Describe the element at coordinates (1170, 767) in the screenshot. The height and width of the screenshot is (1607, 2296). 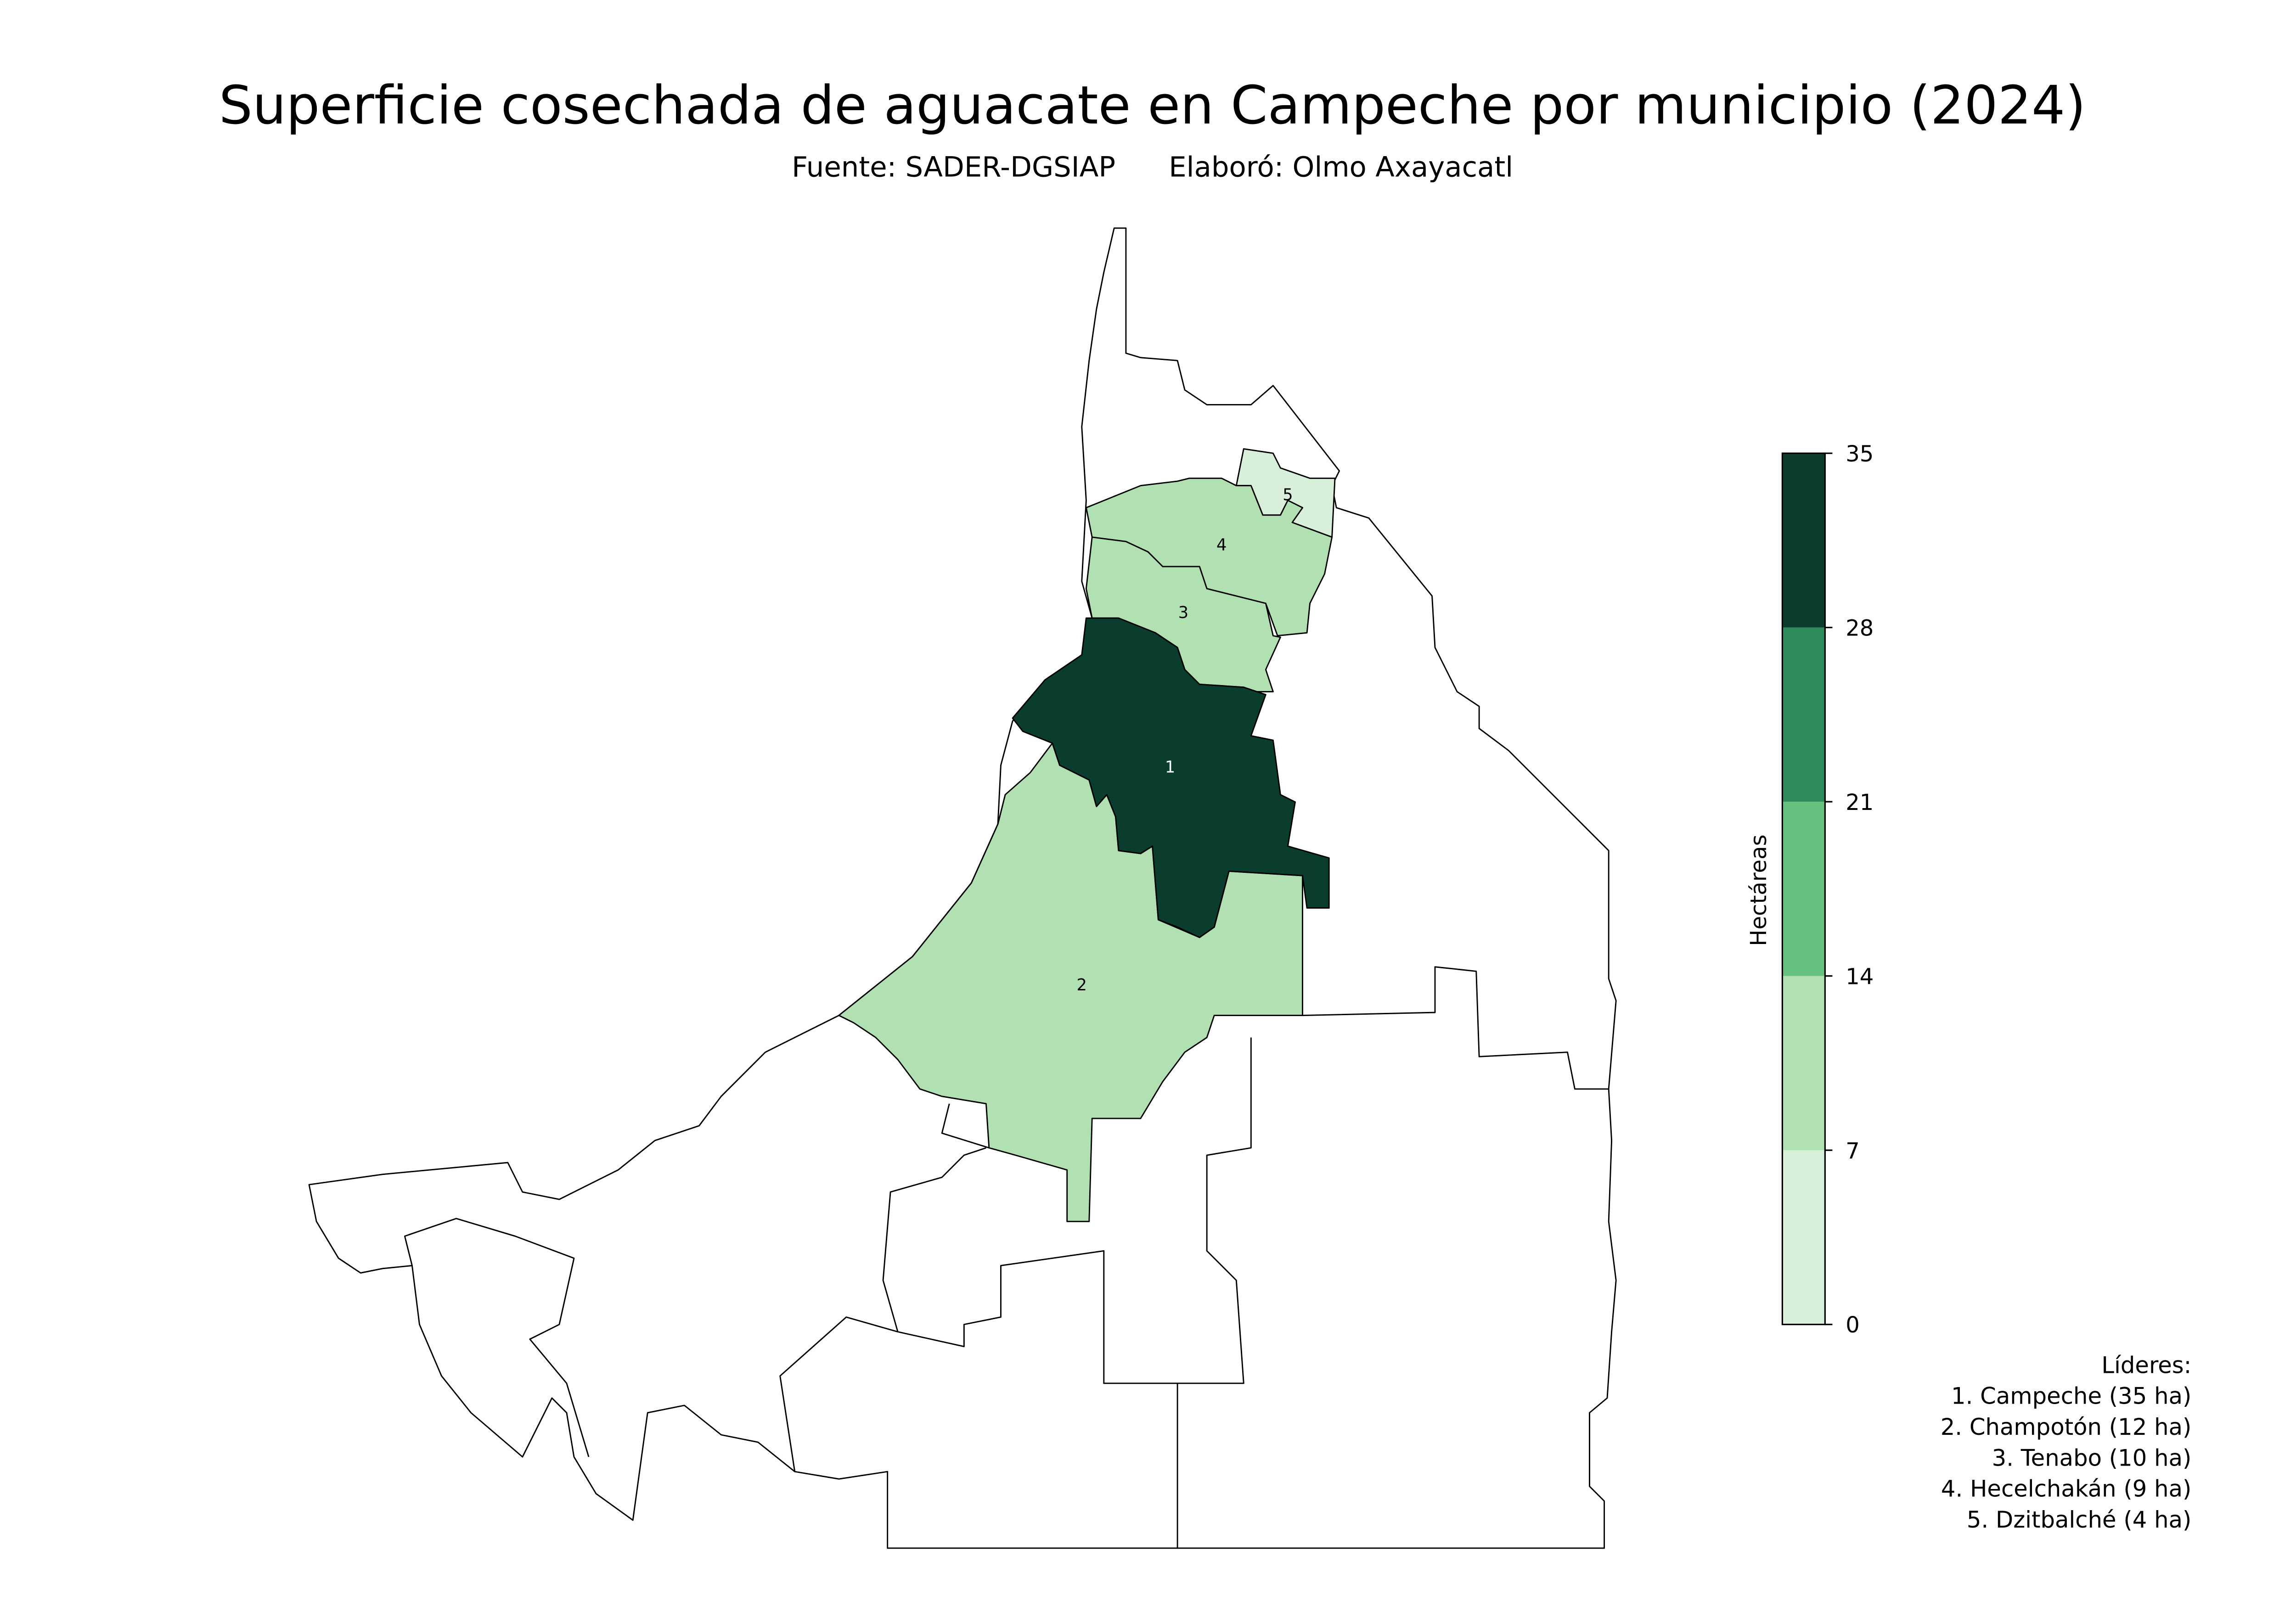
I see `region-label-1: 1` at that location.